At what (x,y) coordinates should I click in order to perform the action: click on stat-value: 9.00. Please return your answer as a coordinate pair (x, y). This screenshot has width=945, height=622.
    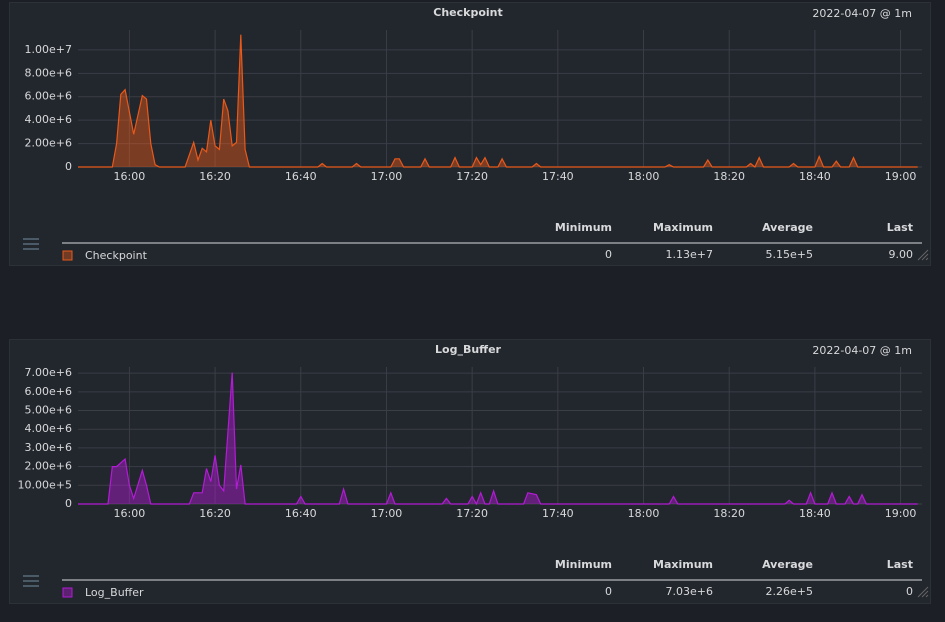
    Looking at the image, I should click on (901, 254).